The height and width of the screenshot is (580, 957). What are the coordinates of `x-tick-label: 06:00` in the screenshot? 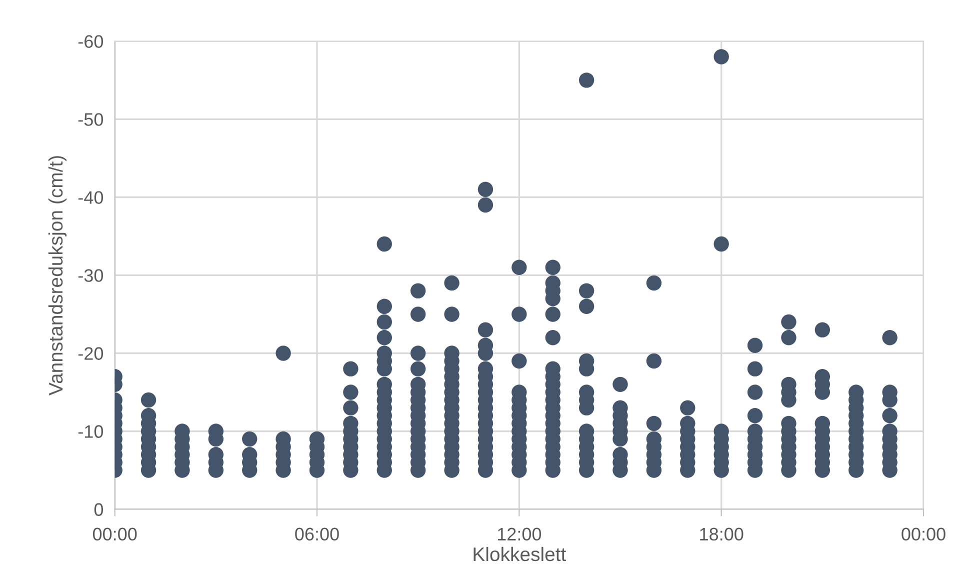 It's located at (317, 534).